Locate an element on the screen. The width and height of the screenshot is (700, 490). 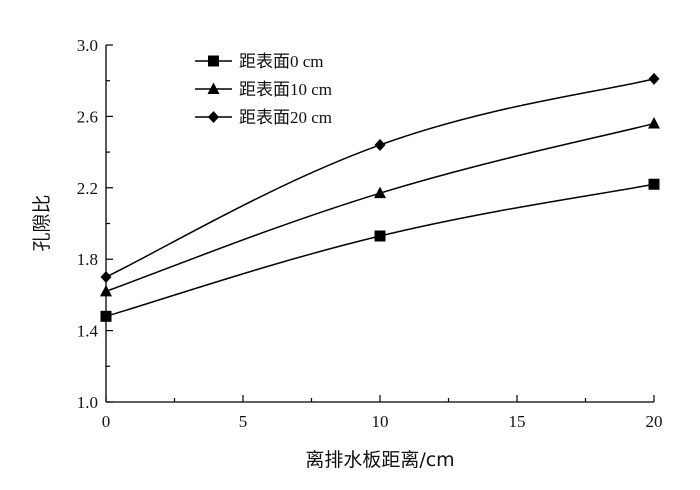
y-tick-label: 2.2 is located at coordinates (87, 188).